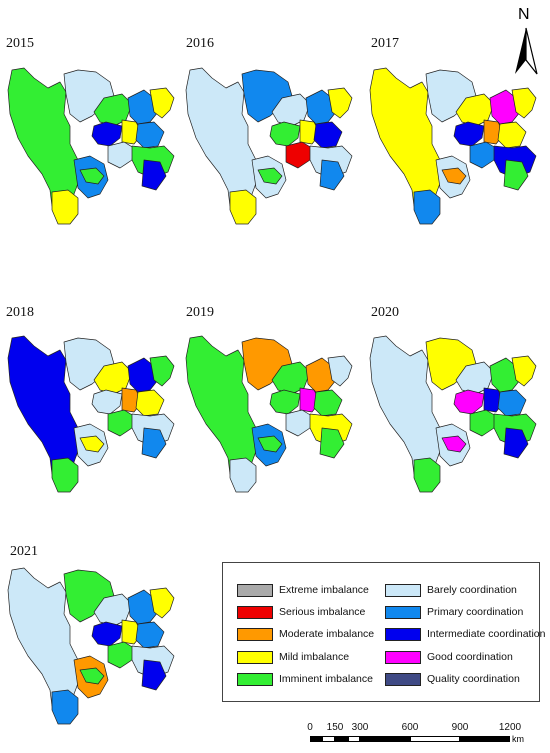 The height and width of the screenshot is (753, 550). Describe the element at coordinates (526, 41) in the screenshot. I see `north-arrow: N` at that location.